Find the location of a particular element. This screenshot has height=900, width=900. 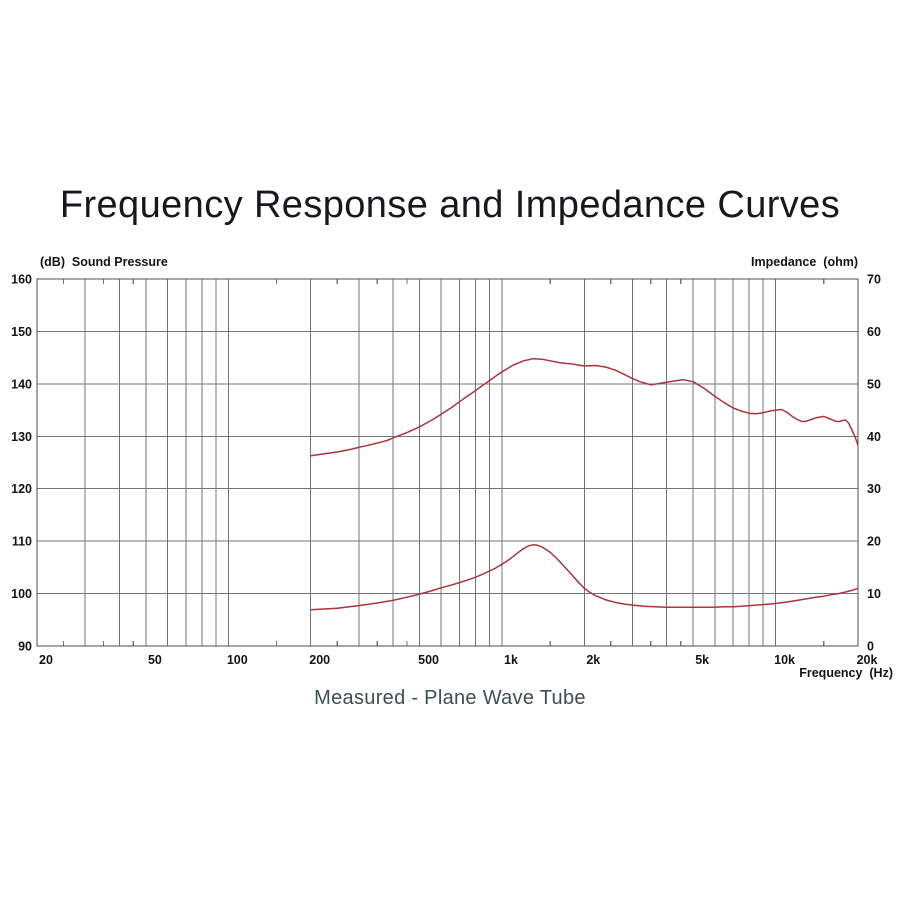

svg-text: 2k is located at coordinates (593, 660).